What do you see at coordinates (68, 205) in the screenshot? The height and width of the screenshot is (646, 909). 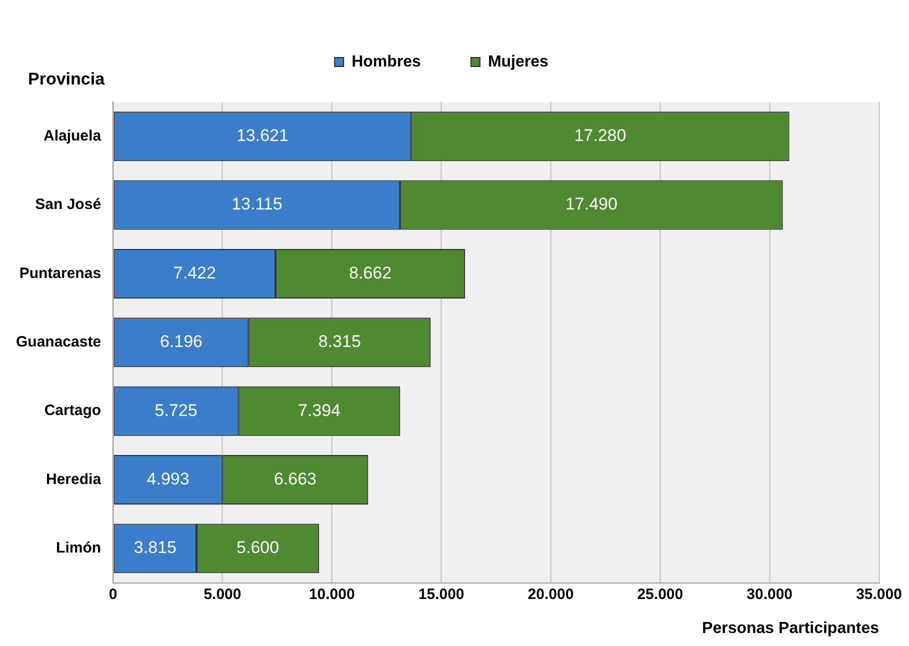 I see `y-tick-label: San José` at bounding box center [68, 205].